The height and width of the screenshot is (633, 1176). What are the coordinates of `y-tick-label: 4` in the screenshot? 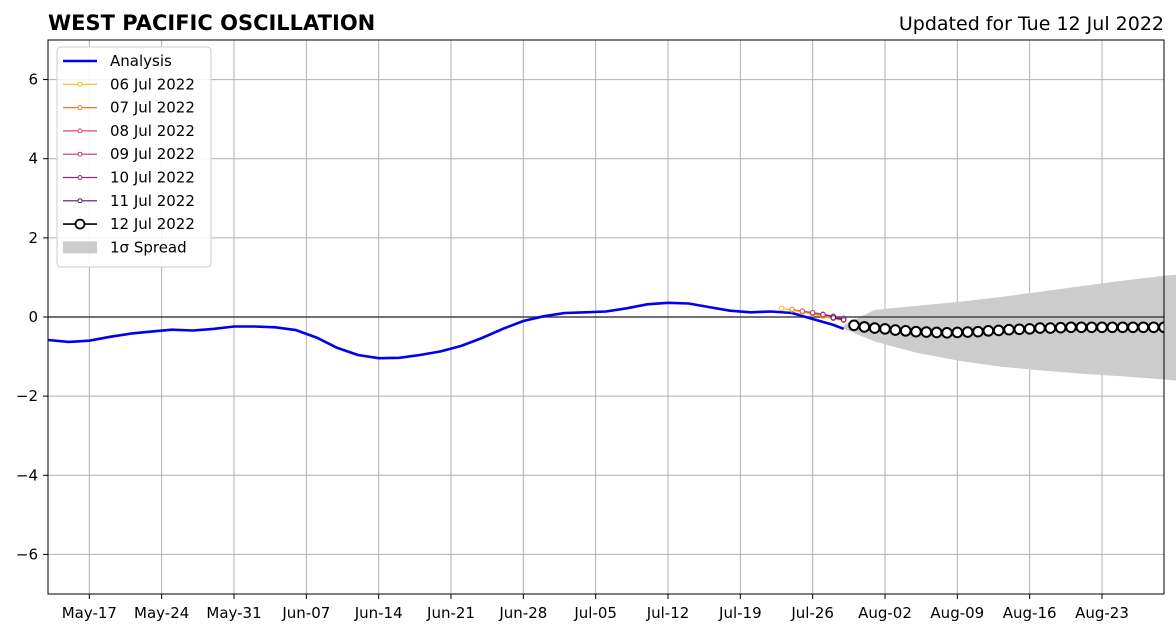 It's located at (33, 159).